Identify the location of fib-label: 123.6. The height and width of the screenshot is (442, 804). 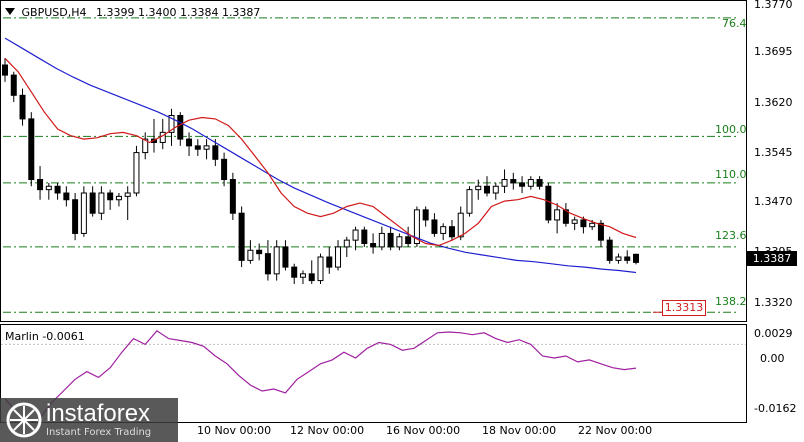
(731, 235).